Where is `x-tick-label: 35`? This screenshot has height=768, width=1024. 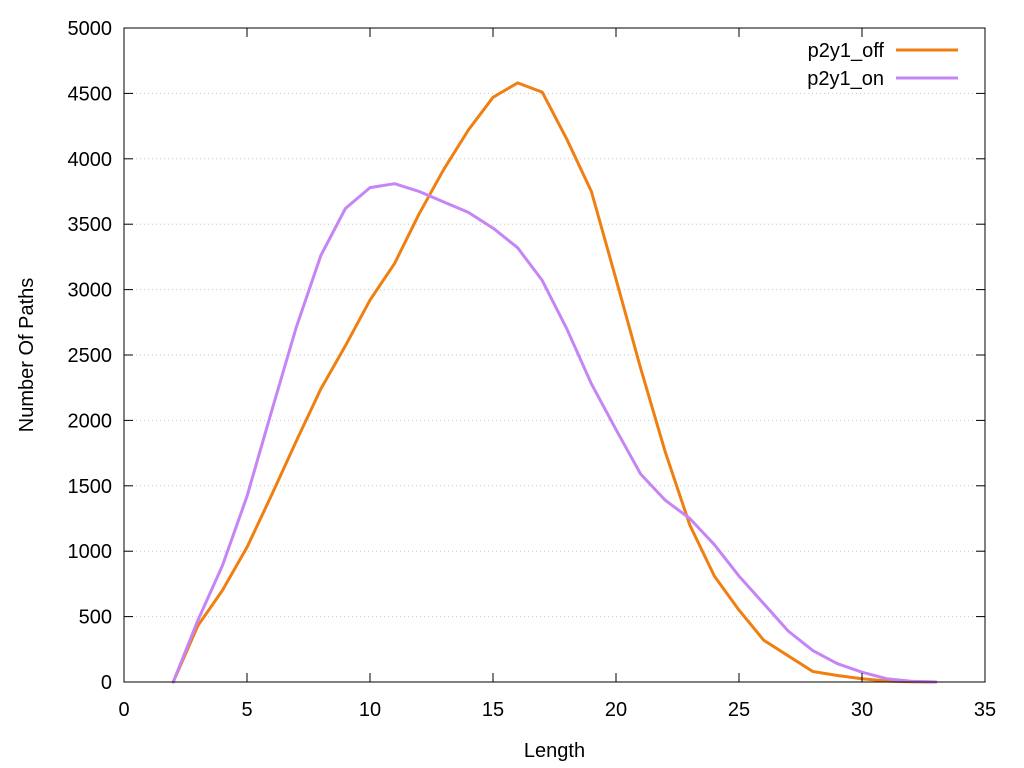 x-tick-label: 35 is located at coordinates (985, 710).